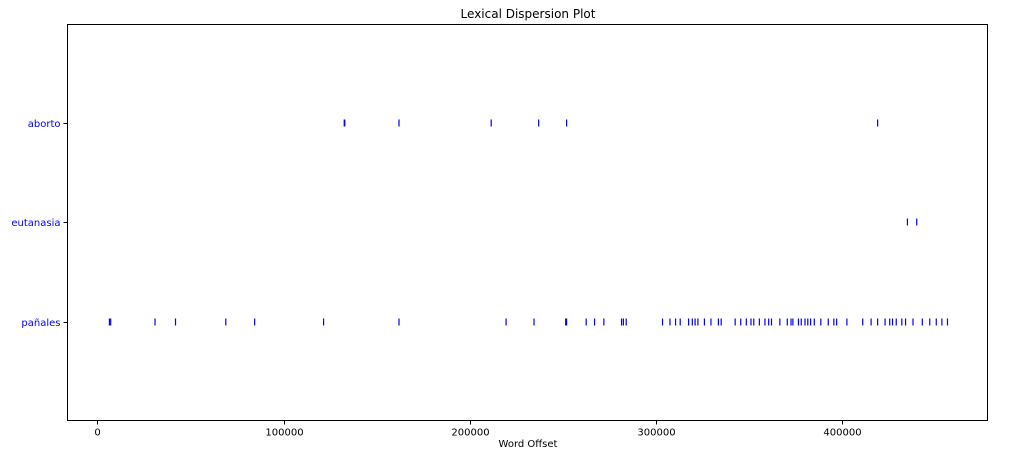  I want to click on x-tick-label: 400000, so click(842, 433).